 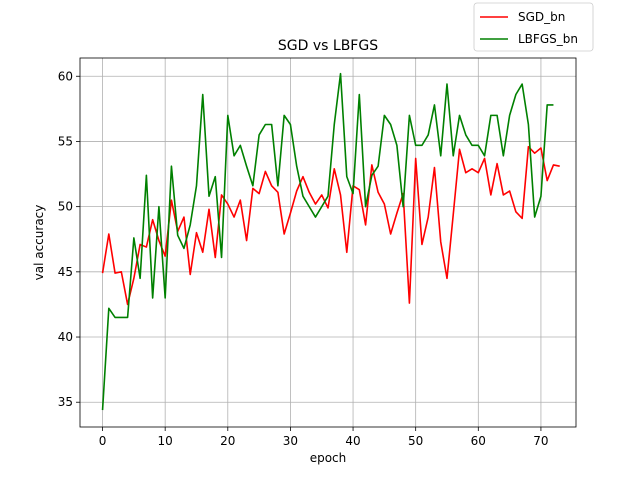 I want to click on x-tick-label: 70, so click(x=540, y=441).